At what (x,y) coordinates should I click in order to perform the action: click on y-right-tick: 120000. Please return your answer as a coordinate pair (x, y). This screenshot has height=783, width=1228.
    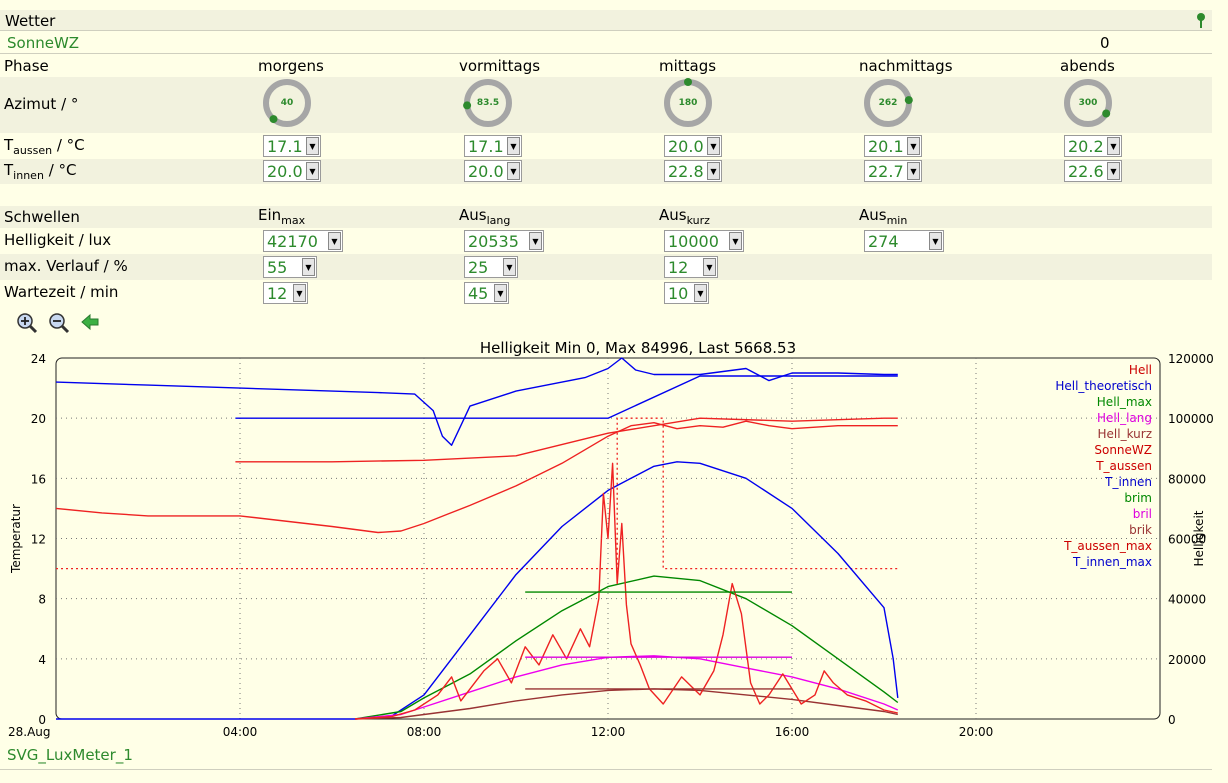
    Looking at the image, I should click on (1191, 359).